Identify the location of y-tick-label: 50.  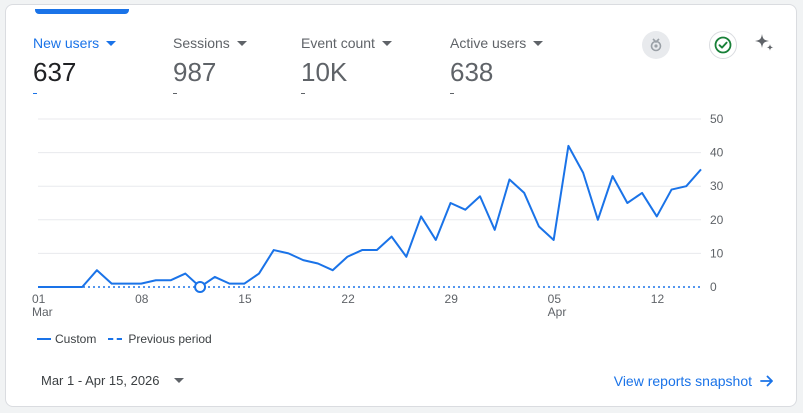
(717, 119).